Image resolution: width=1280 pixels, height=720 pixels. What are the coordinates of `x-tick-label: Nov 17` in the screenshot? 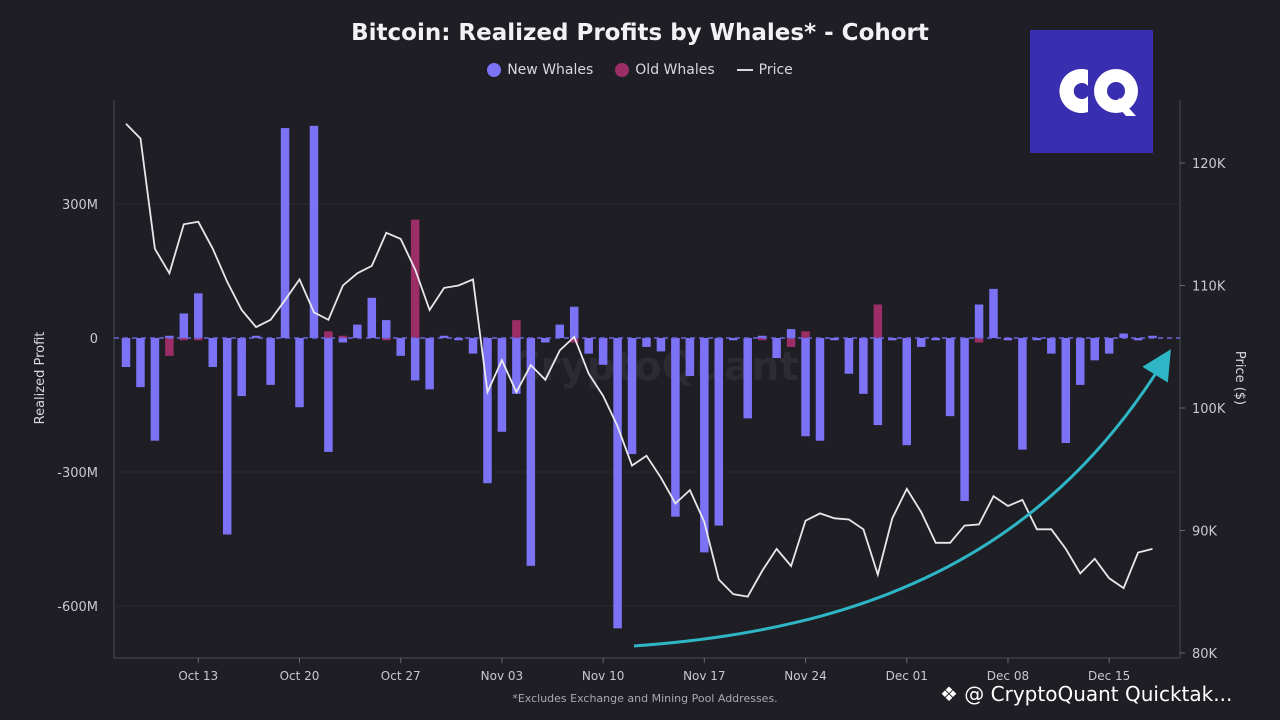 It's located at (704, 676).